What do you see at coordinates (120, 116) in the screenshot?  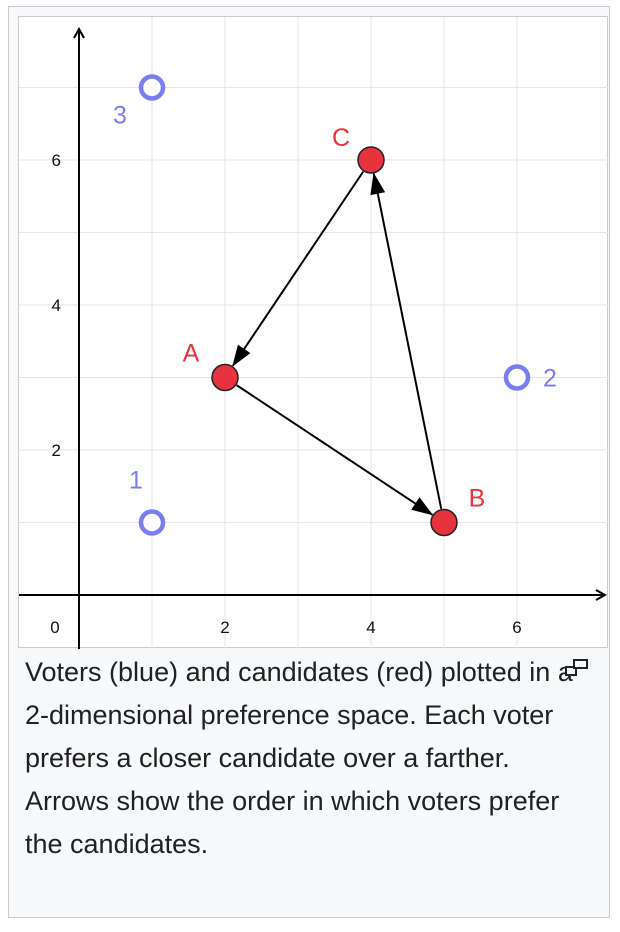 I see `voter-label: 3` at bounding box center [120, 116].